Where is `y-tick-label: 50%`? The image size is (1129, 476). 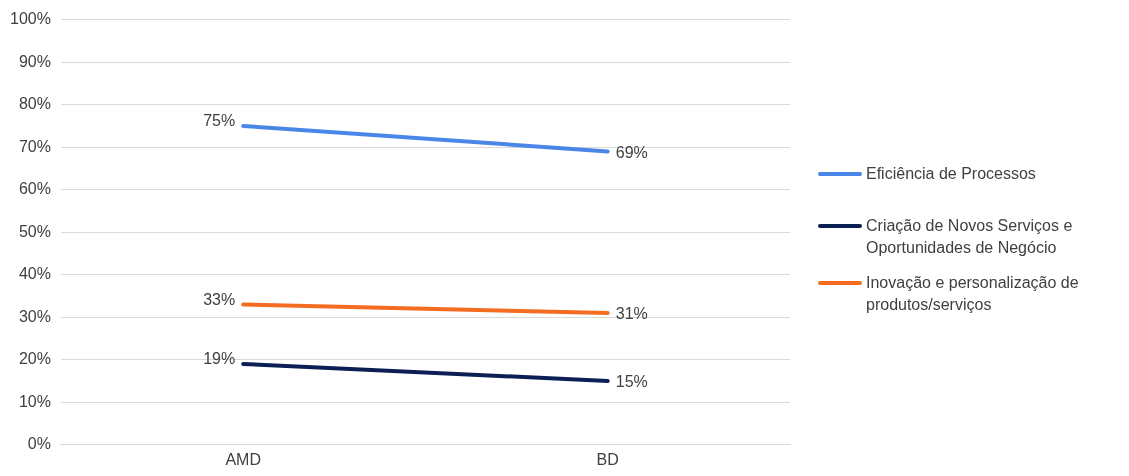
y-tick-label: 50% is located at coordinates (34, 231).